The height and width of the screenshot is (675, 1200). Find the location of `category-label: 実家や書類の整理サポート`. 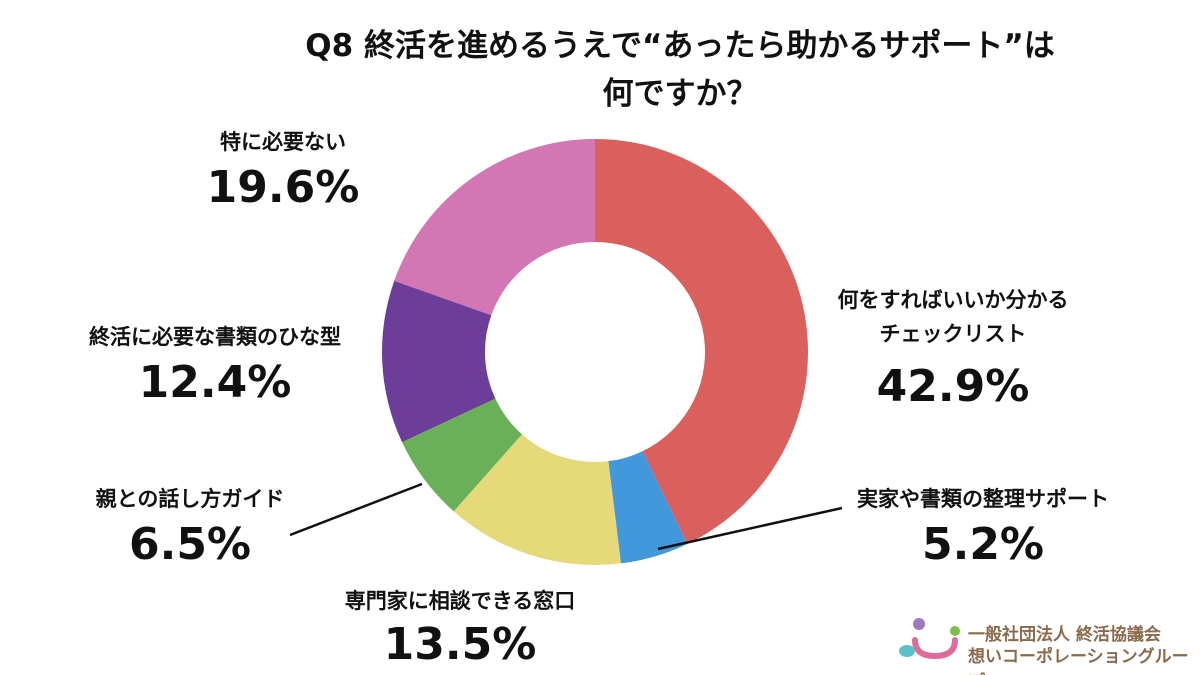

category-label: 実家や書類の整理サポート is located at coordinates (983, 499).